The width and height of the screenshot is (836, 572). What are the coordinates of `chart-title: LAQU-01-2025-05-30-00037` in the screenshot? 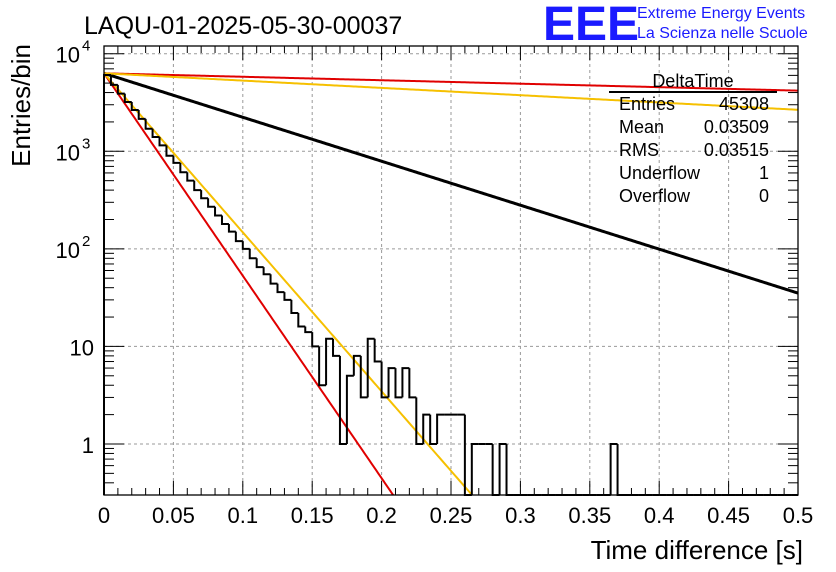 It's located at (243, 26).